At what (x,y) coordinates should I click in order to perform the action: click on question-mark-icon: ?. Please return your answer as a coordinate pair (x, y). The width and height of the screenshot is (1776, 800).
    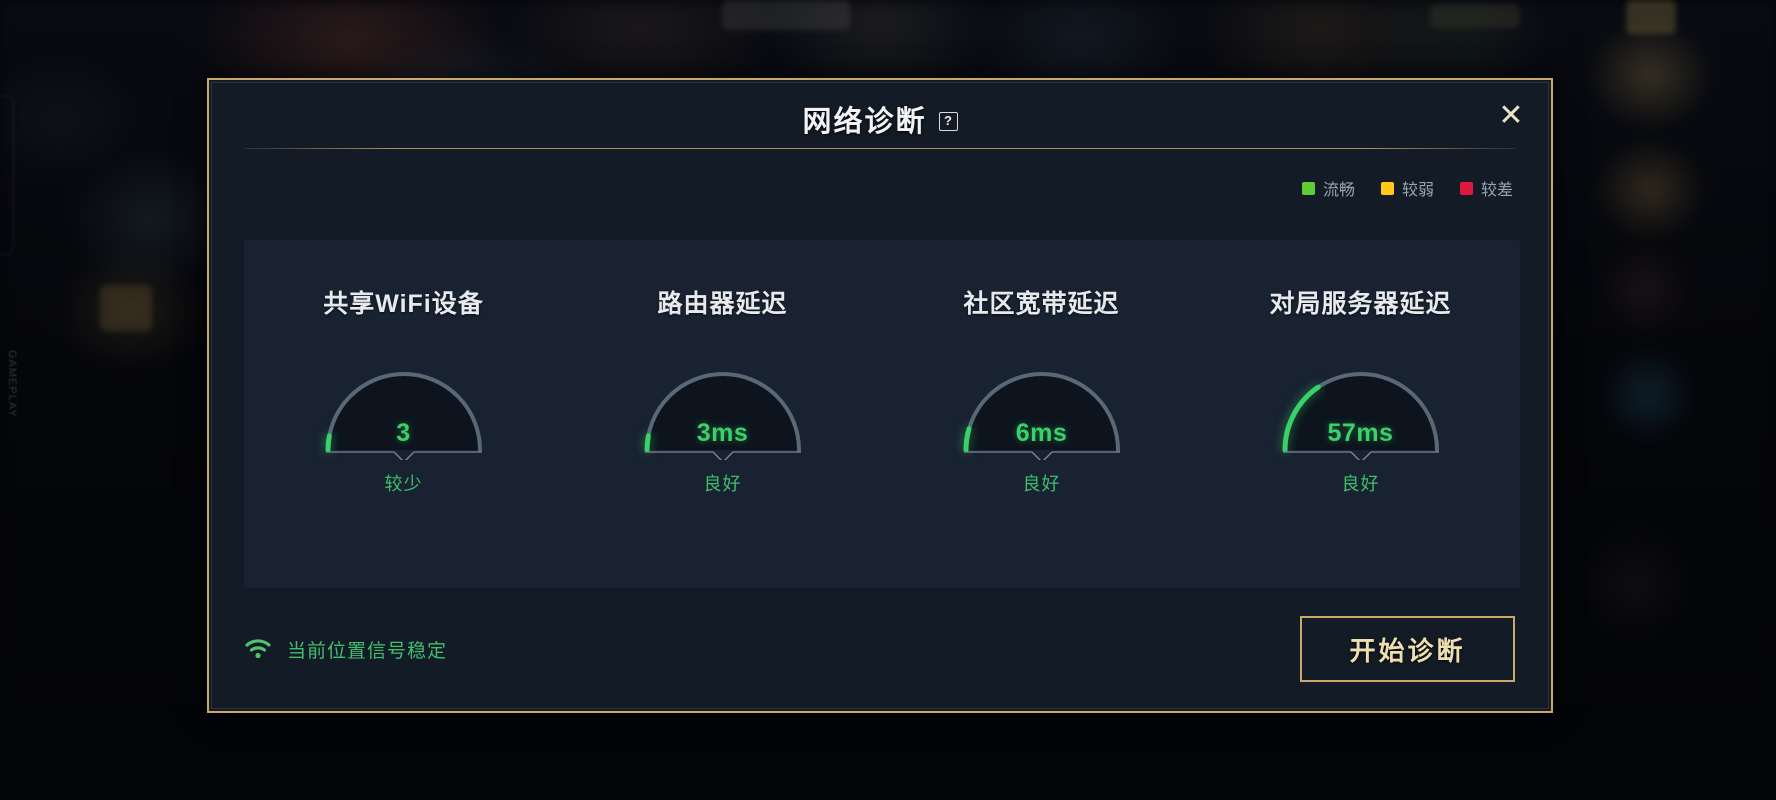
    Looking at the image, I should click on (948, 121).